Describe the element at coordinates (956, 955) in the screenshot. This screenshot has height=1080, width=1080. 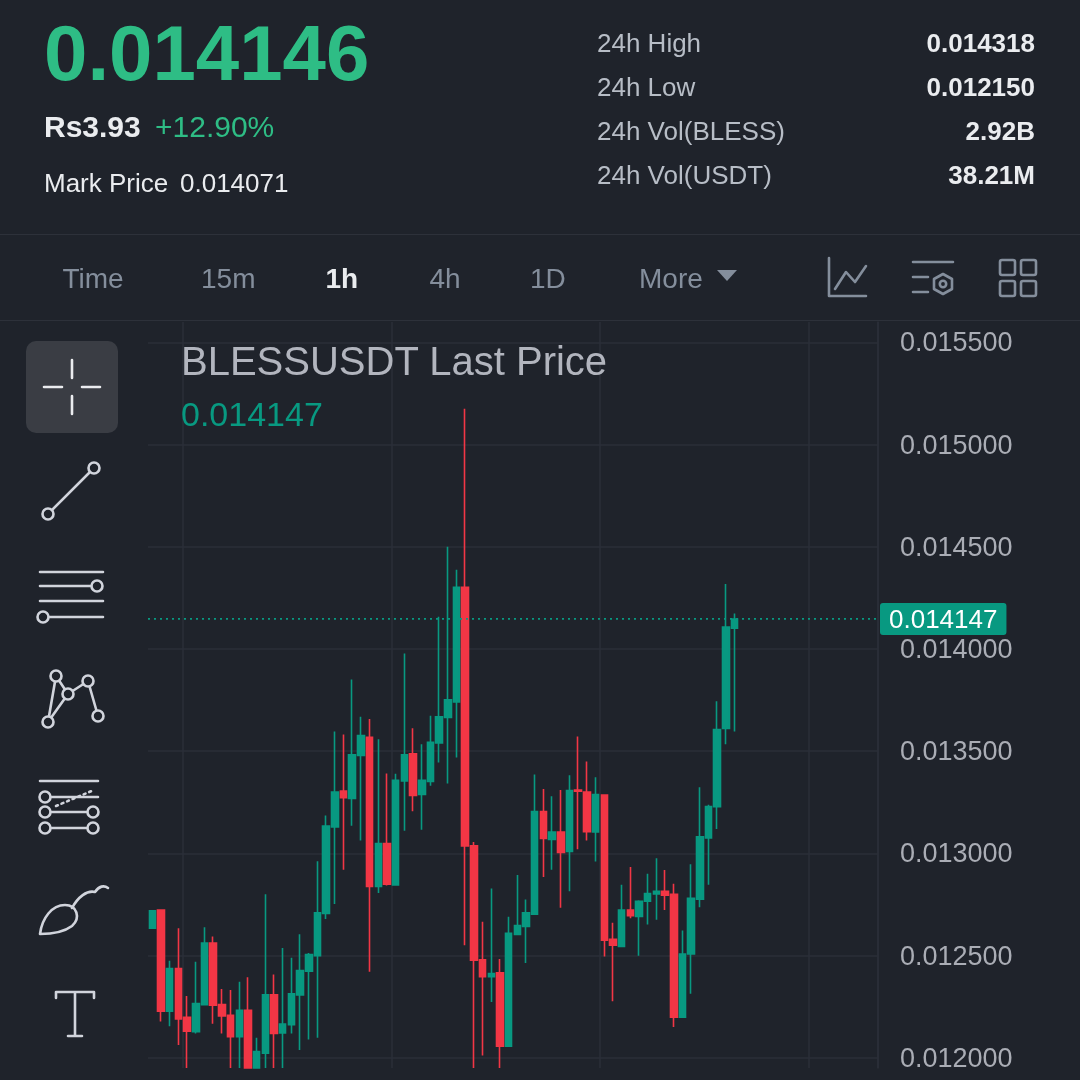
I see `y-tick-label: 0.012500` at that location.